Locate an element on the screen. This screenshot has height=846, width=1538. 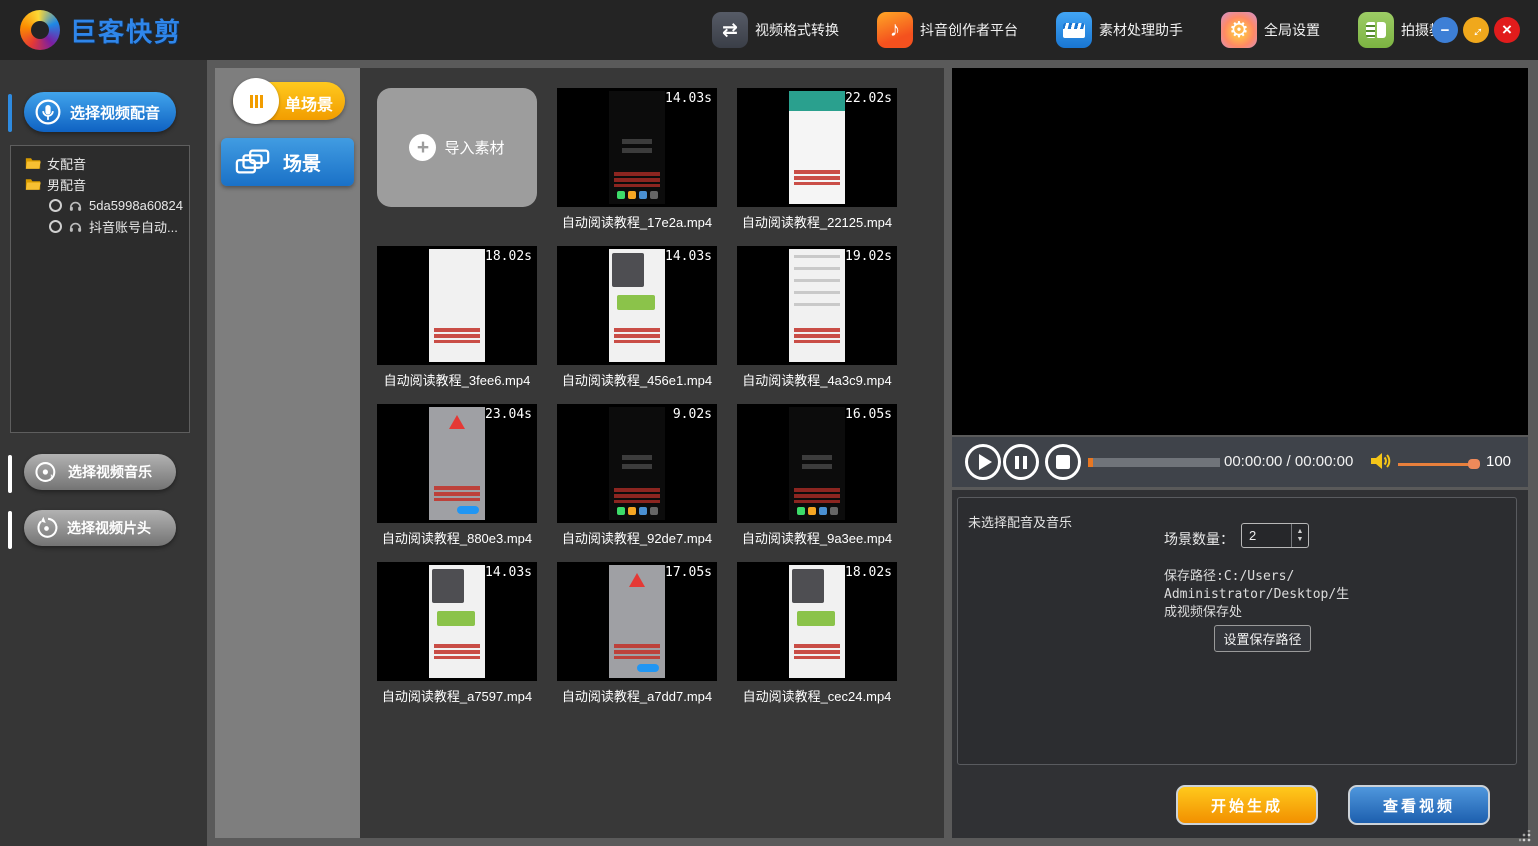
stop-button is located at coordinates (1063, 462).